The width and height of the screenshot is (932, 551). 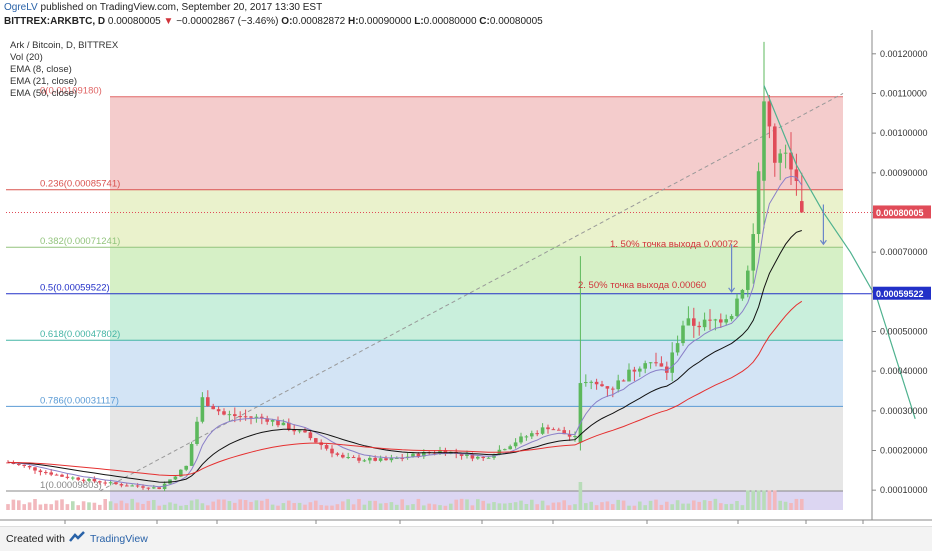 I want to click on tradingview-link: TradingView, so click(x=119, y=539).